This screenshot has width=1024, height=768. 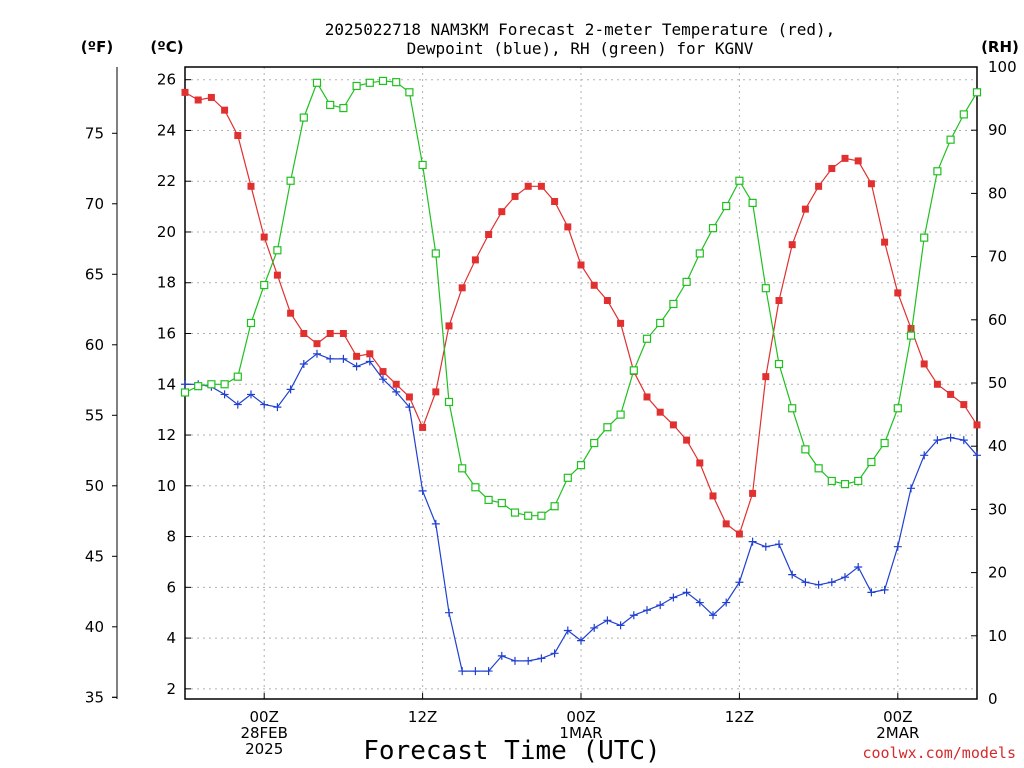 I want to click on celsius-tick-label: 2, so click(x=171, y=689).